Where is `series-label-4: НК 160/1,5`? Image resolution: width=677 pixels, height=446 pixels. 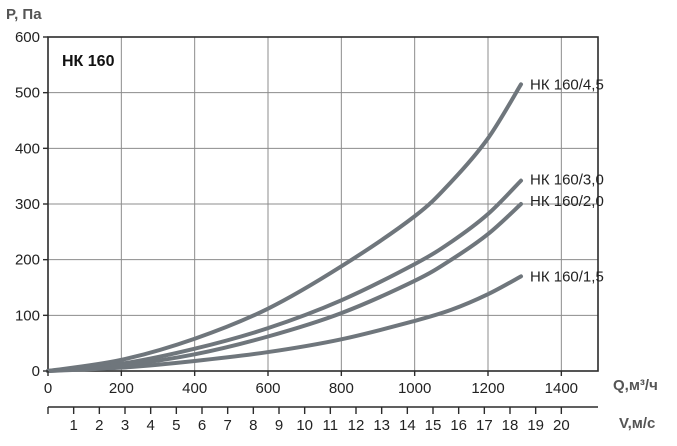
series-label-4: НК 160/1,5 is located at coordinates (567, 276).